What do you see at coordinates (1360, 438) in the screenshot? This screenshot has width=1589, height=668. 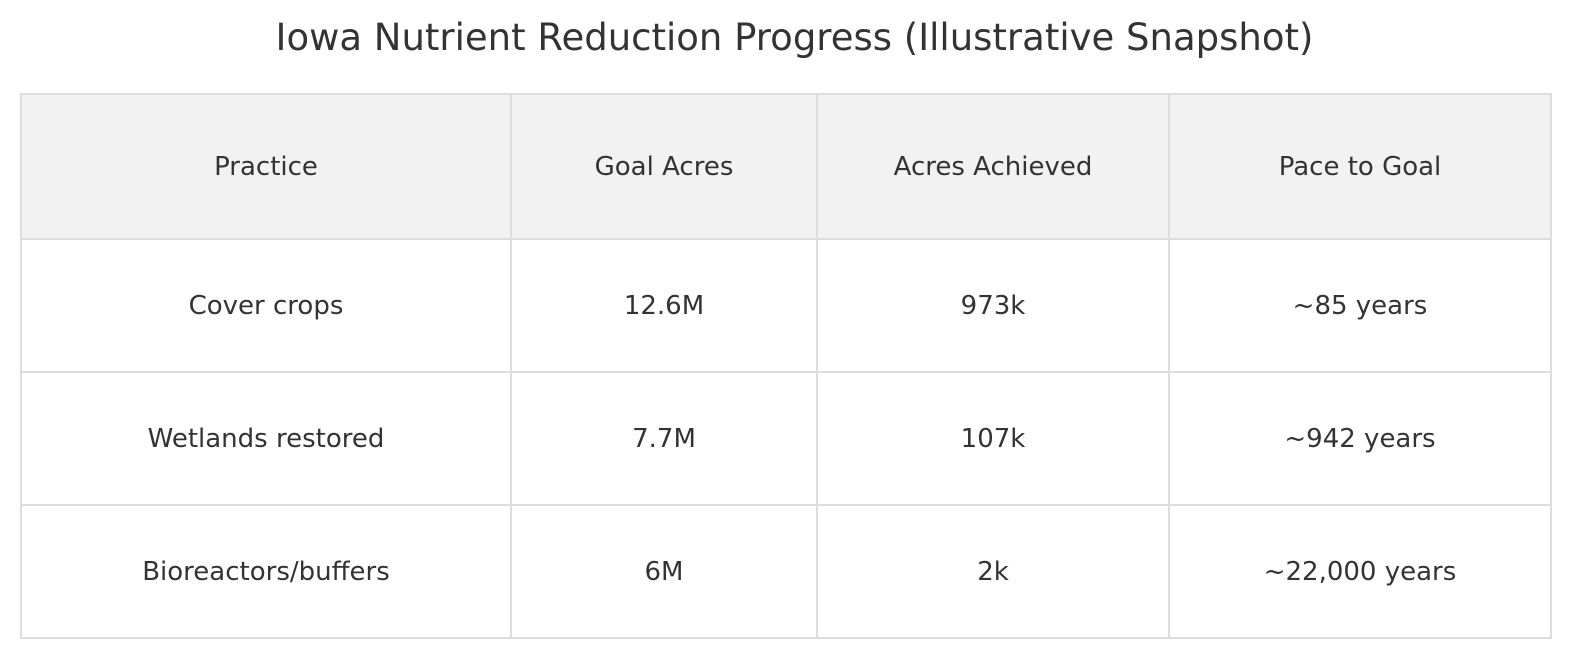 I see `table-cell: ~942 years` at bounding box center [1360, 438].